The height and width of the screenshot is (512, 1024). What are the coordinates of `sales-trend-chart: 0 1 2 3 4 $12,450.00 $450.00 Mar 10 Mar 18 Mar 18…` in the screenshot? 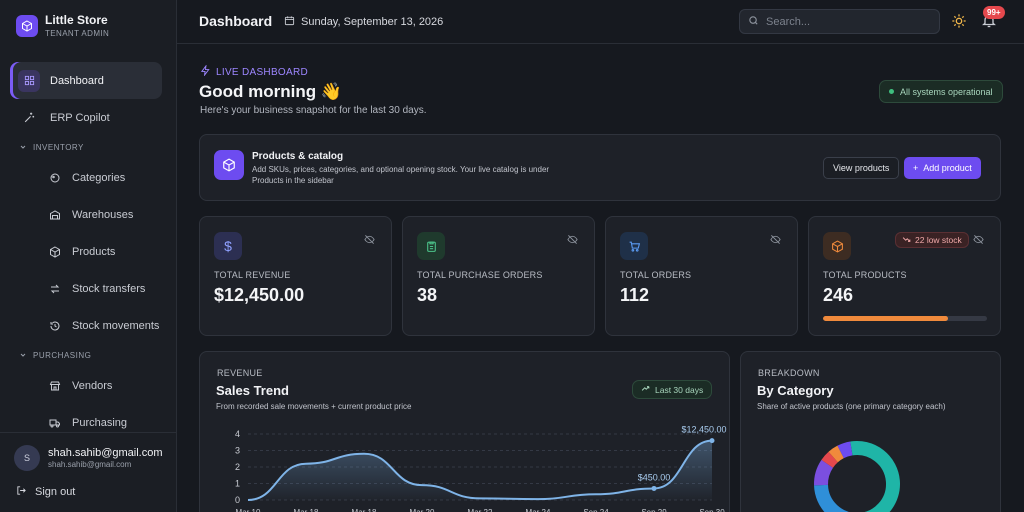 It's located at (481, 468).